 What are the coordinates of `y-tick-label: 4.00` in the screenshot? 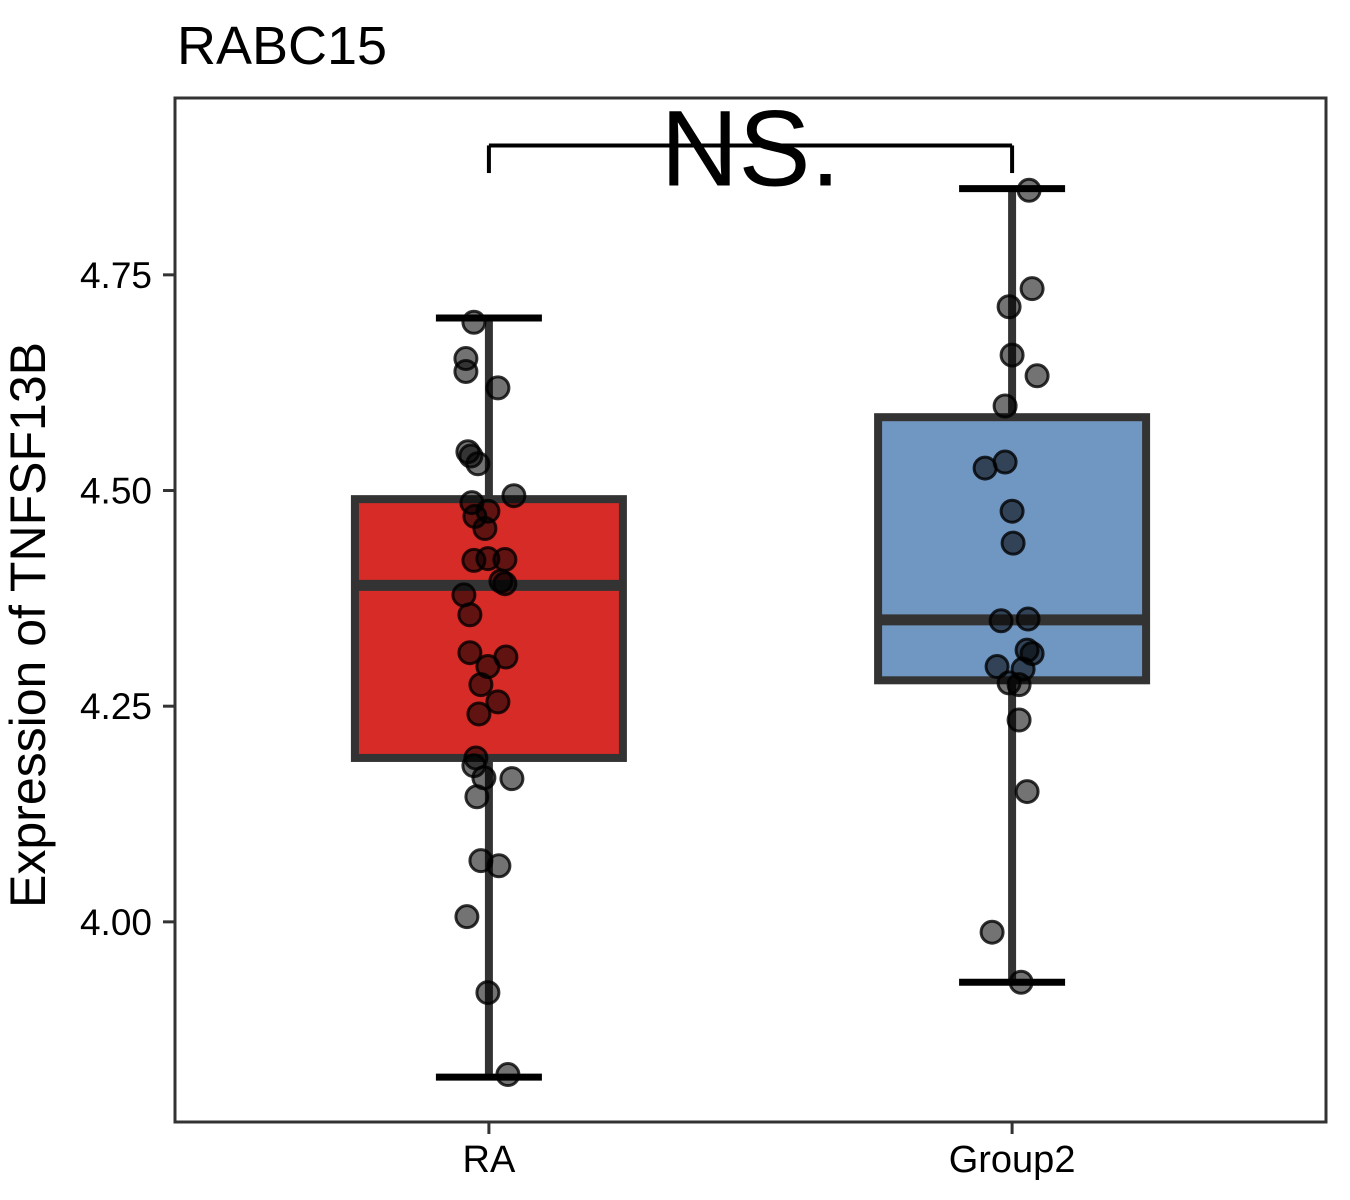 It's located at (116, 922).